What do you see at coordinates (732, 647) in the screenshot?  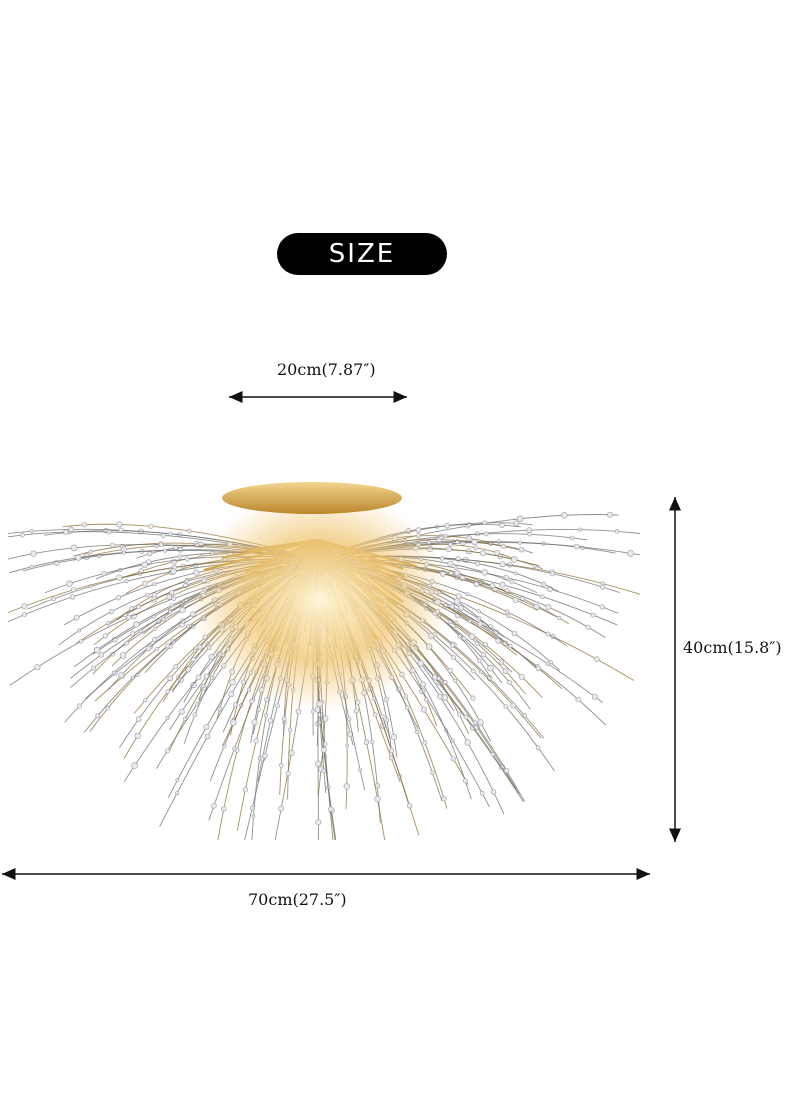 I see `height-label: 40cm(15.8″)` at bounding box center [732, 647].